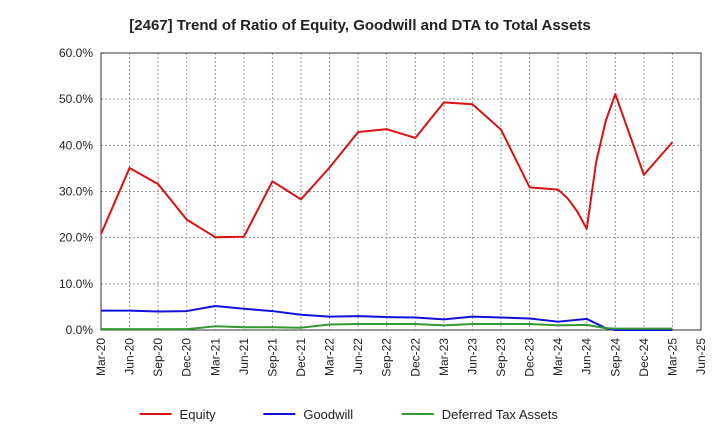 The height and width of the screenshot is (440, 720). I want to click on legend-label-goodwill: Goodwill, so click(328, 414).